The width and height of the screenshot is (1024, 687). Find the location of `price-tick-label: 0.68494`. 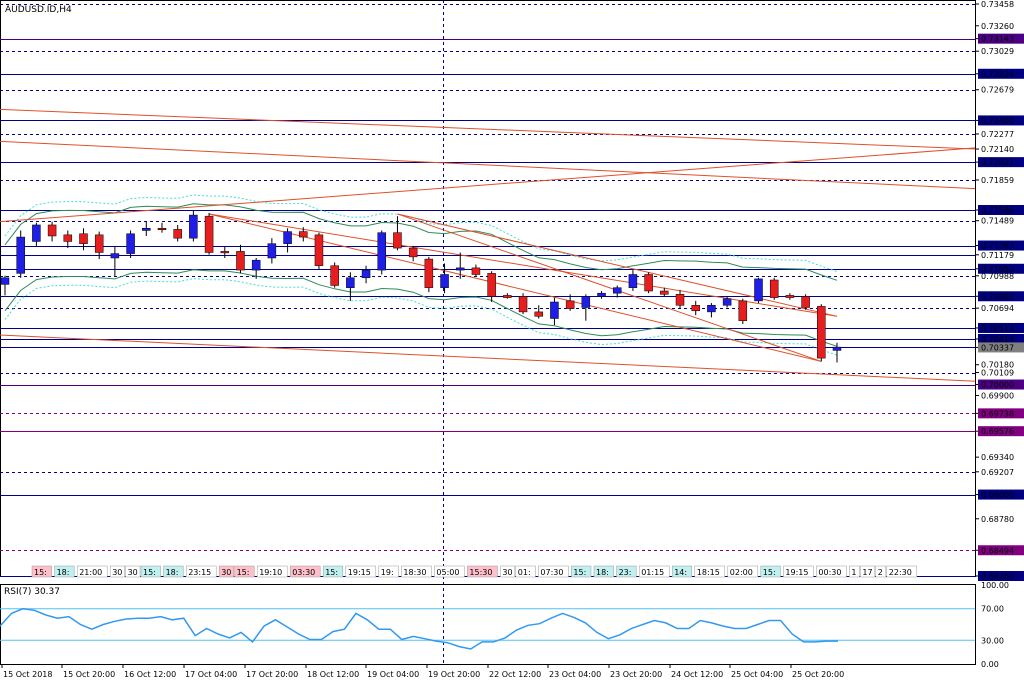

price-tick-label: 0.68494 is located at coordinates (997, 550).